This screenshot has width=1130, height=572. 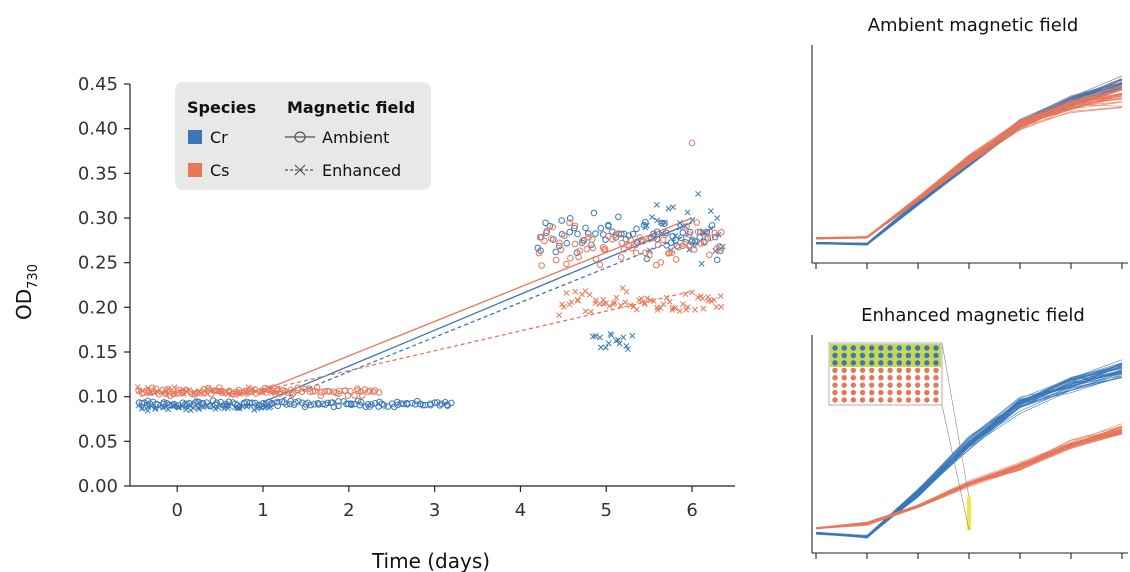 I want to click on inset-connector, so click(x=955, y=420).